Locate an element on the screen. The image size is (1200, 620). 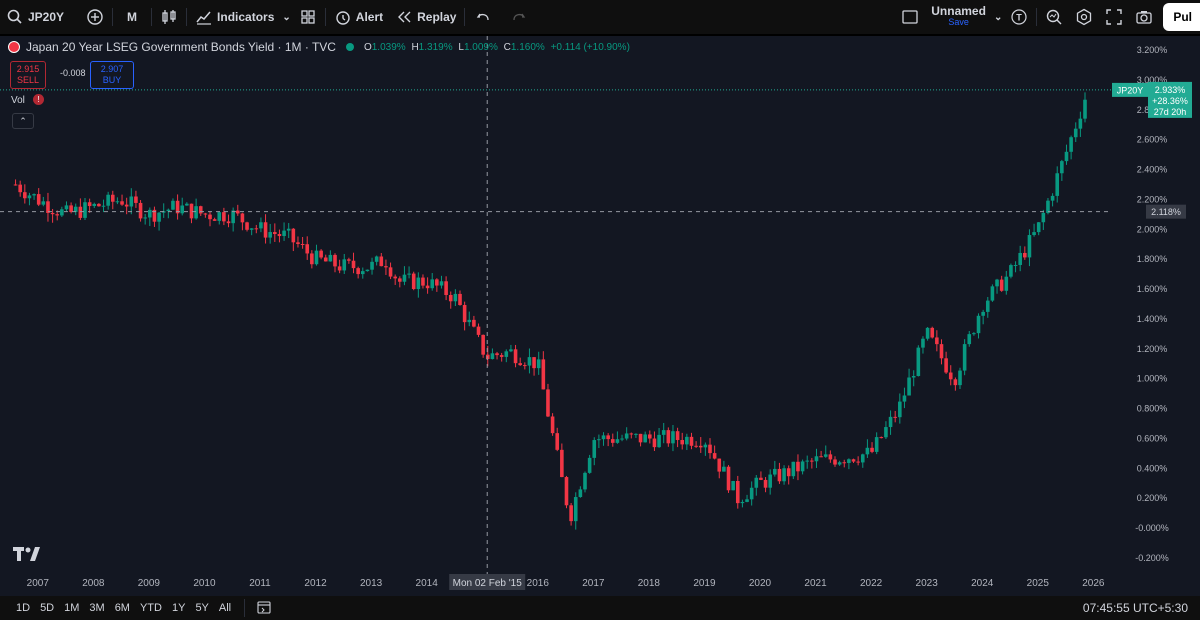
low-value: 1.009% is located at coordinates (480, 47).